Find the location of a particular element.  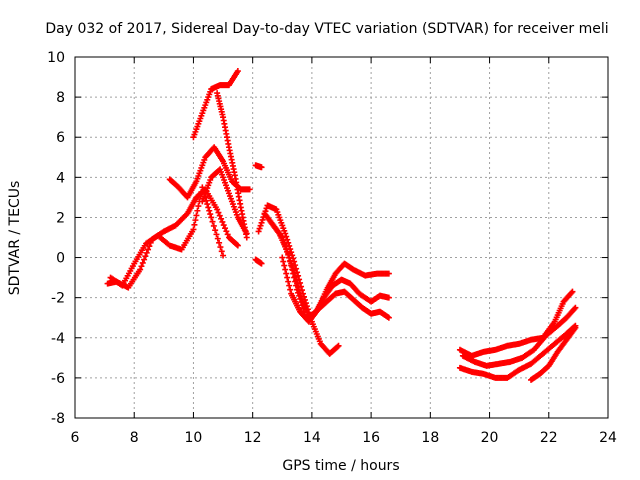

x-tick-label: 14 is located at coordinates (312, 438).